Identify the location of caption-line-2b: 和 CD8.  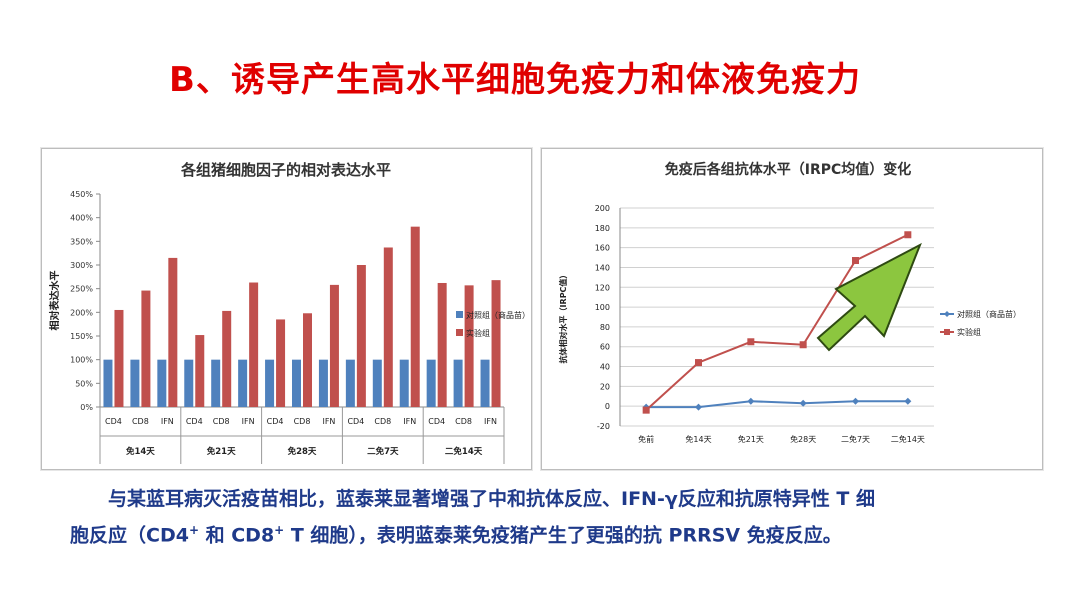
(237, 535).